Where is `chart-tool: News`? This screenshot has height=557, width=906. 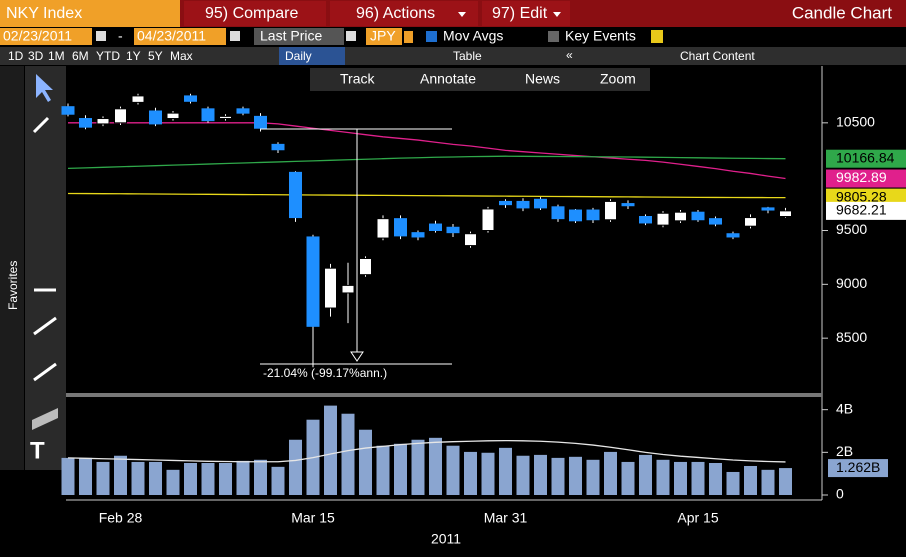 chart-tool: News is located at coordinates (542, 79).